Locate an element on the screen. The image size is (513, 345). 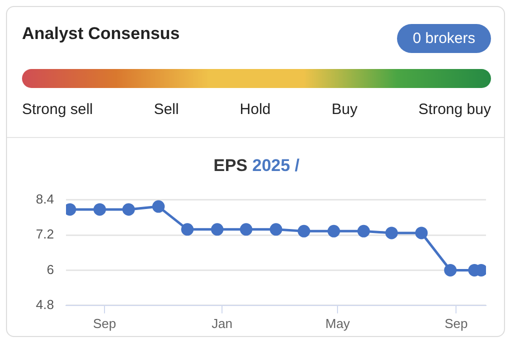
text: Strong sell is located at coordinates (57, 109).